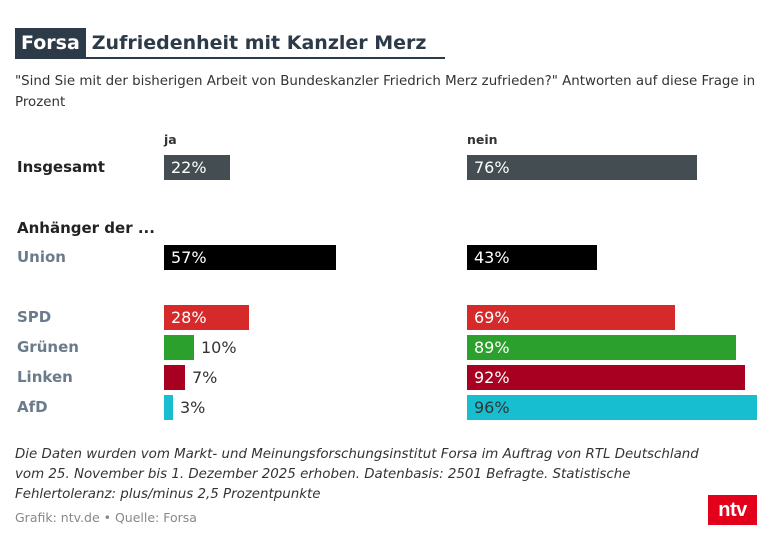 The width and height of the screenshot is (781, 556). What do you see at coordinates (32, 407) in the screenshot?
I see `row-label: AfD` at bounding box center [32, 407].